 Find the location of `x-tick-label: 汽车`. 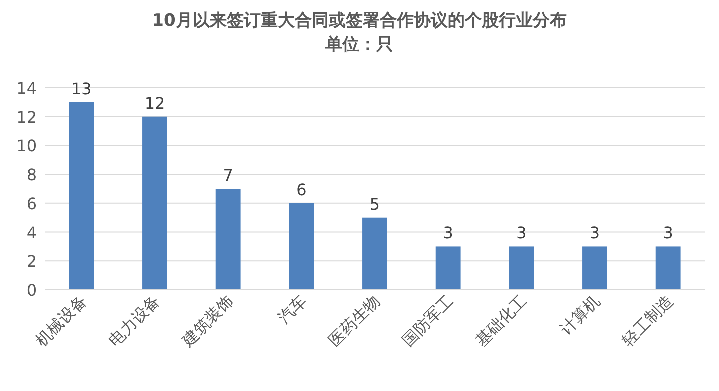

x-tick-label: 汽车 is located at coordinates (292, 309).